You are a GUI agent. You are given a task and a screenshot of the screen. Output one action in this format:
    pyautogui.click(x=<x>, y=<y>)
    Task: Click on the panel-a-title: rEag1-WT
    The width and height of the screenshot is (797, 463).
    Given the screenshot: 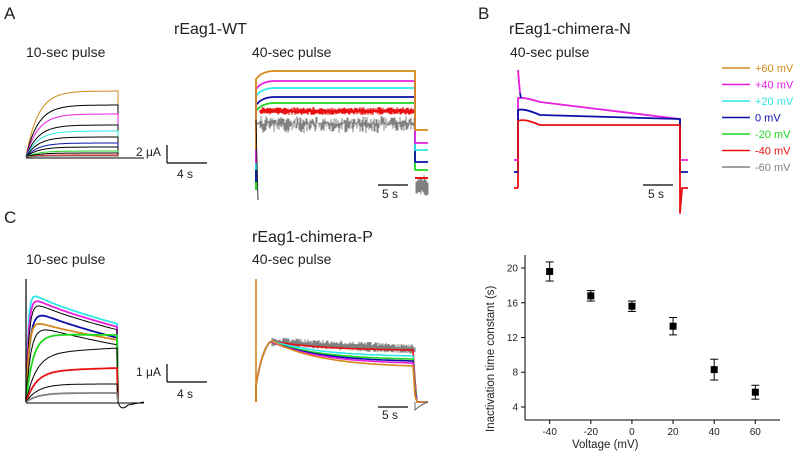 What is the action you would take?
    pyautogui.click(x=210, y=29)
    